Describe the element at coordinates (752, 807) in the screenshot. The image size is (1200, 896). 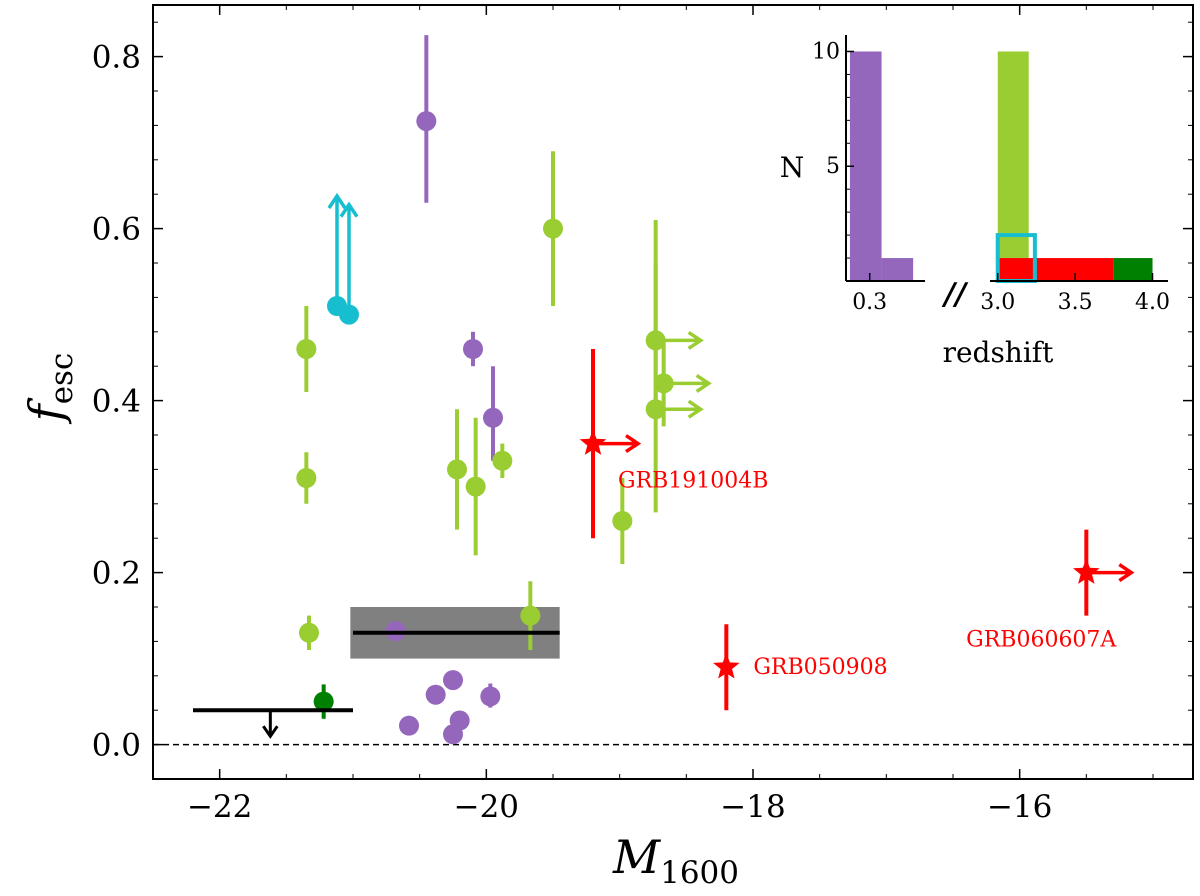
I see `x-tick-label: −18` at that location.